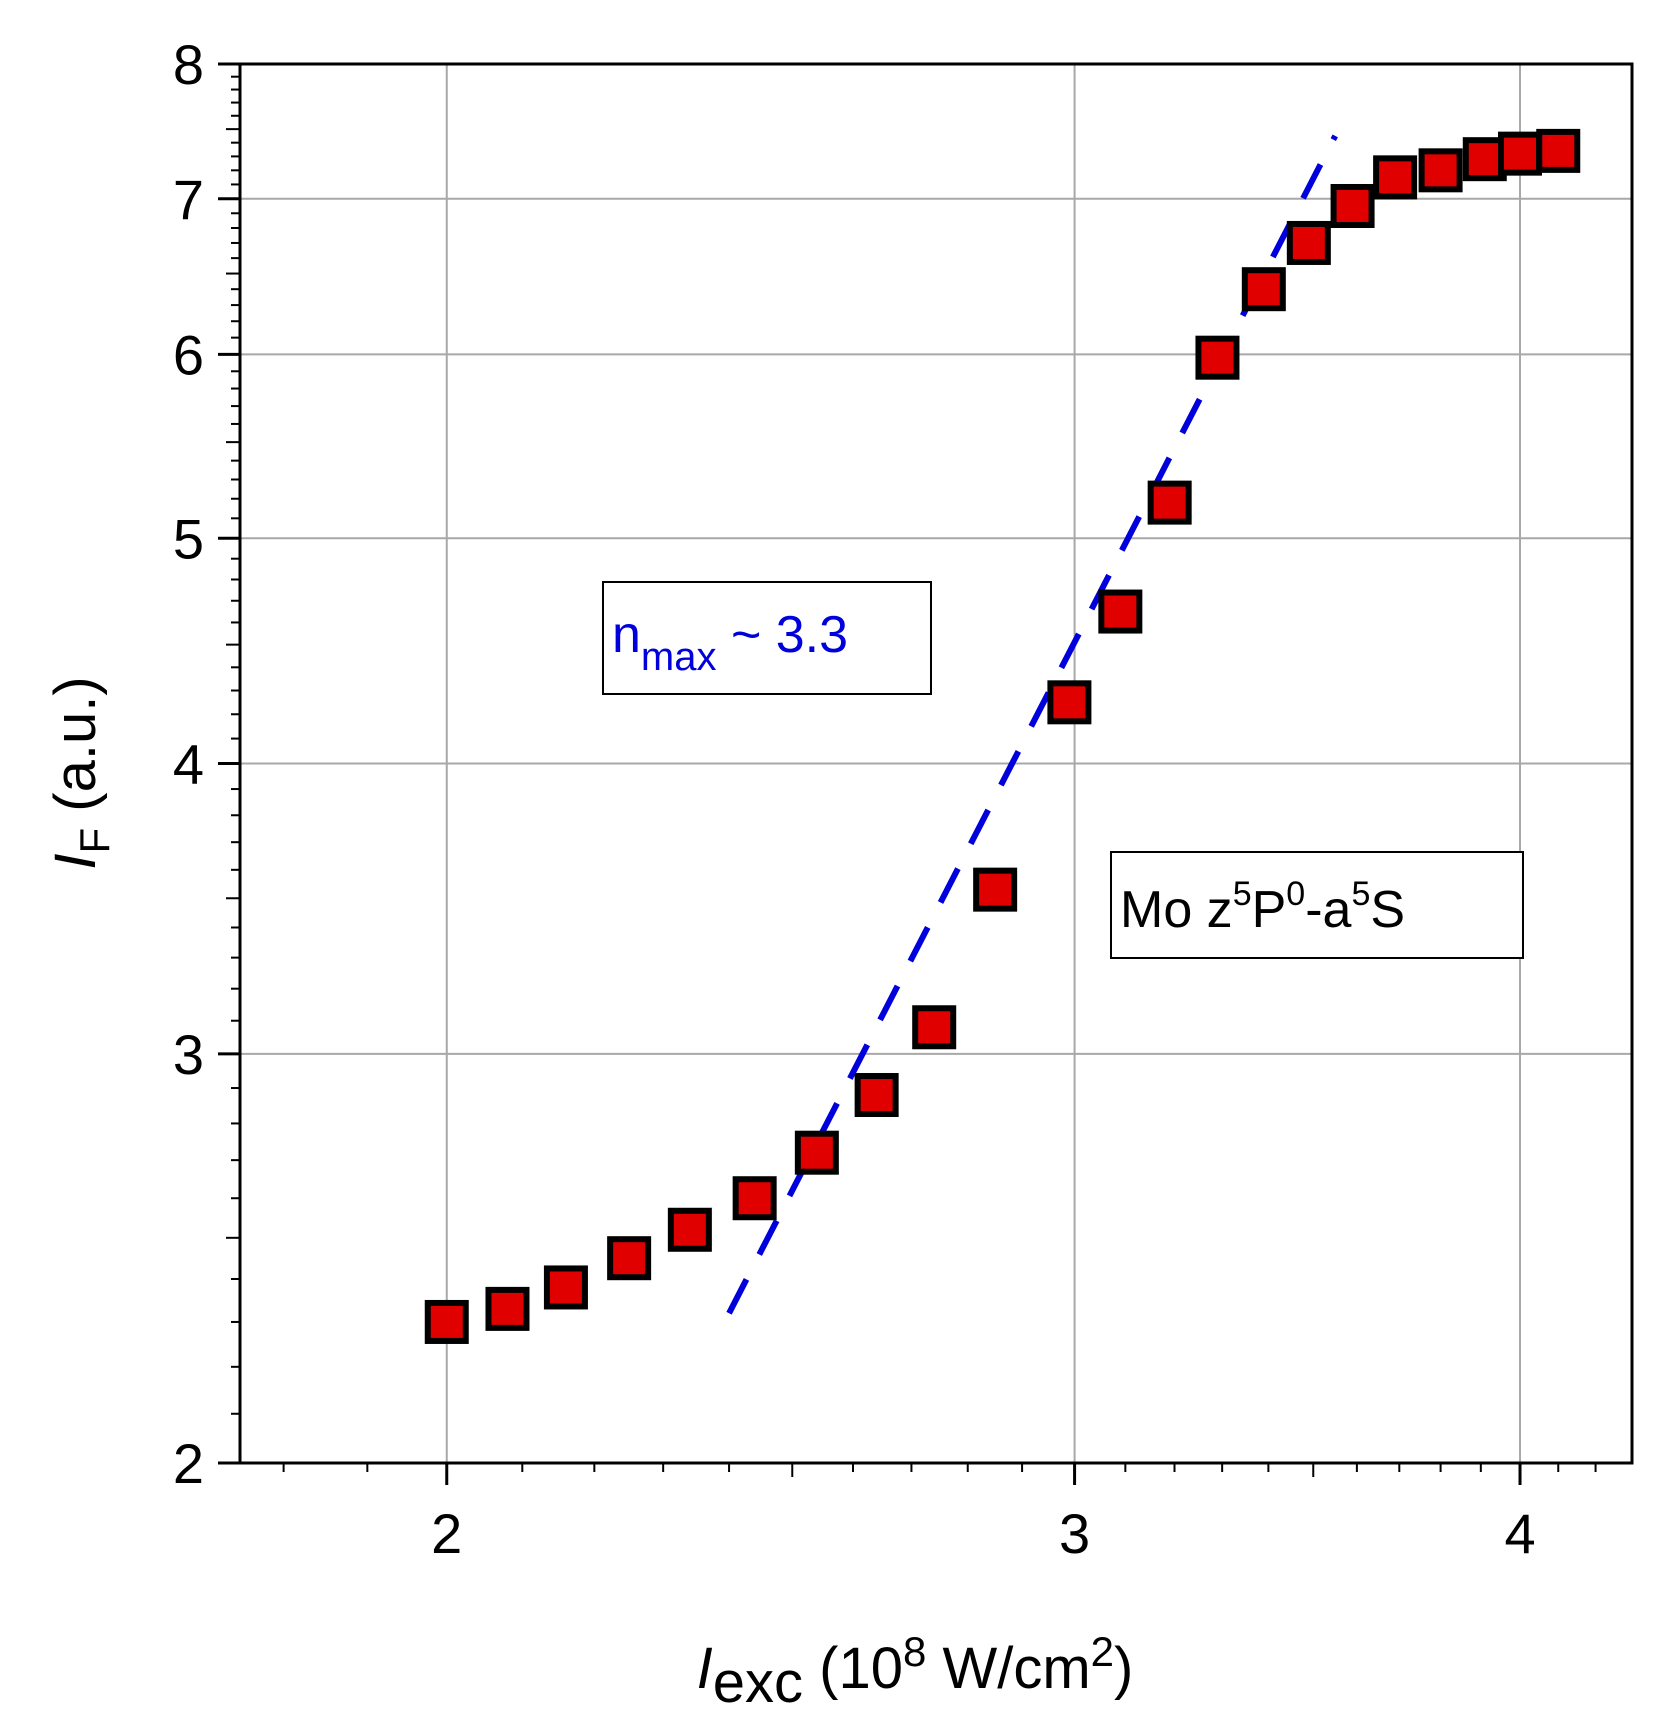 This screenshot has height=1722, width=1656. I want to click on nmax-annotation: nmax ~ 3.3, so click(767, 638).